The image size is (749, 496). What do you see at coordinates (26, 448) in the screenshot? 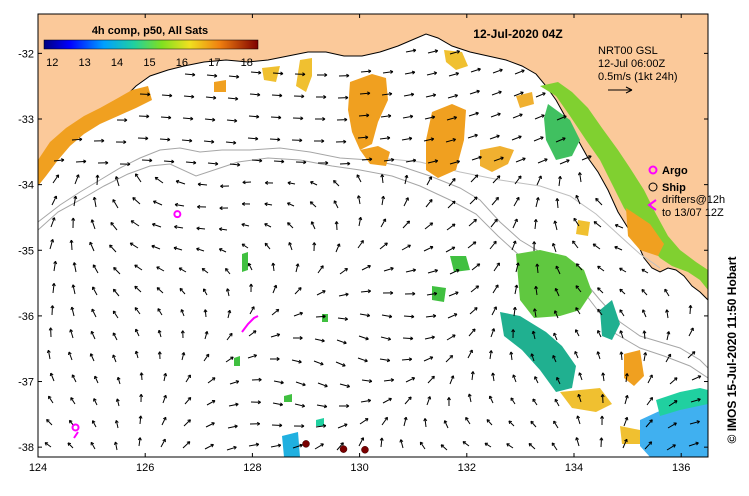
I see `lat-tick-label: -38` at bounding box center [26, 448].